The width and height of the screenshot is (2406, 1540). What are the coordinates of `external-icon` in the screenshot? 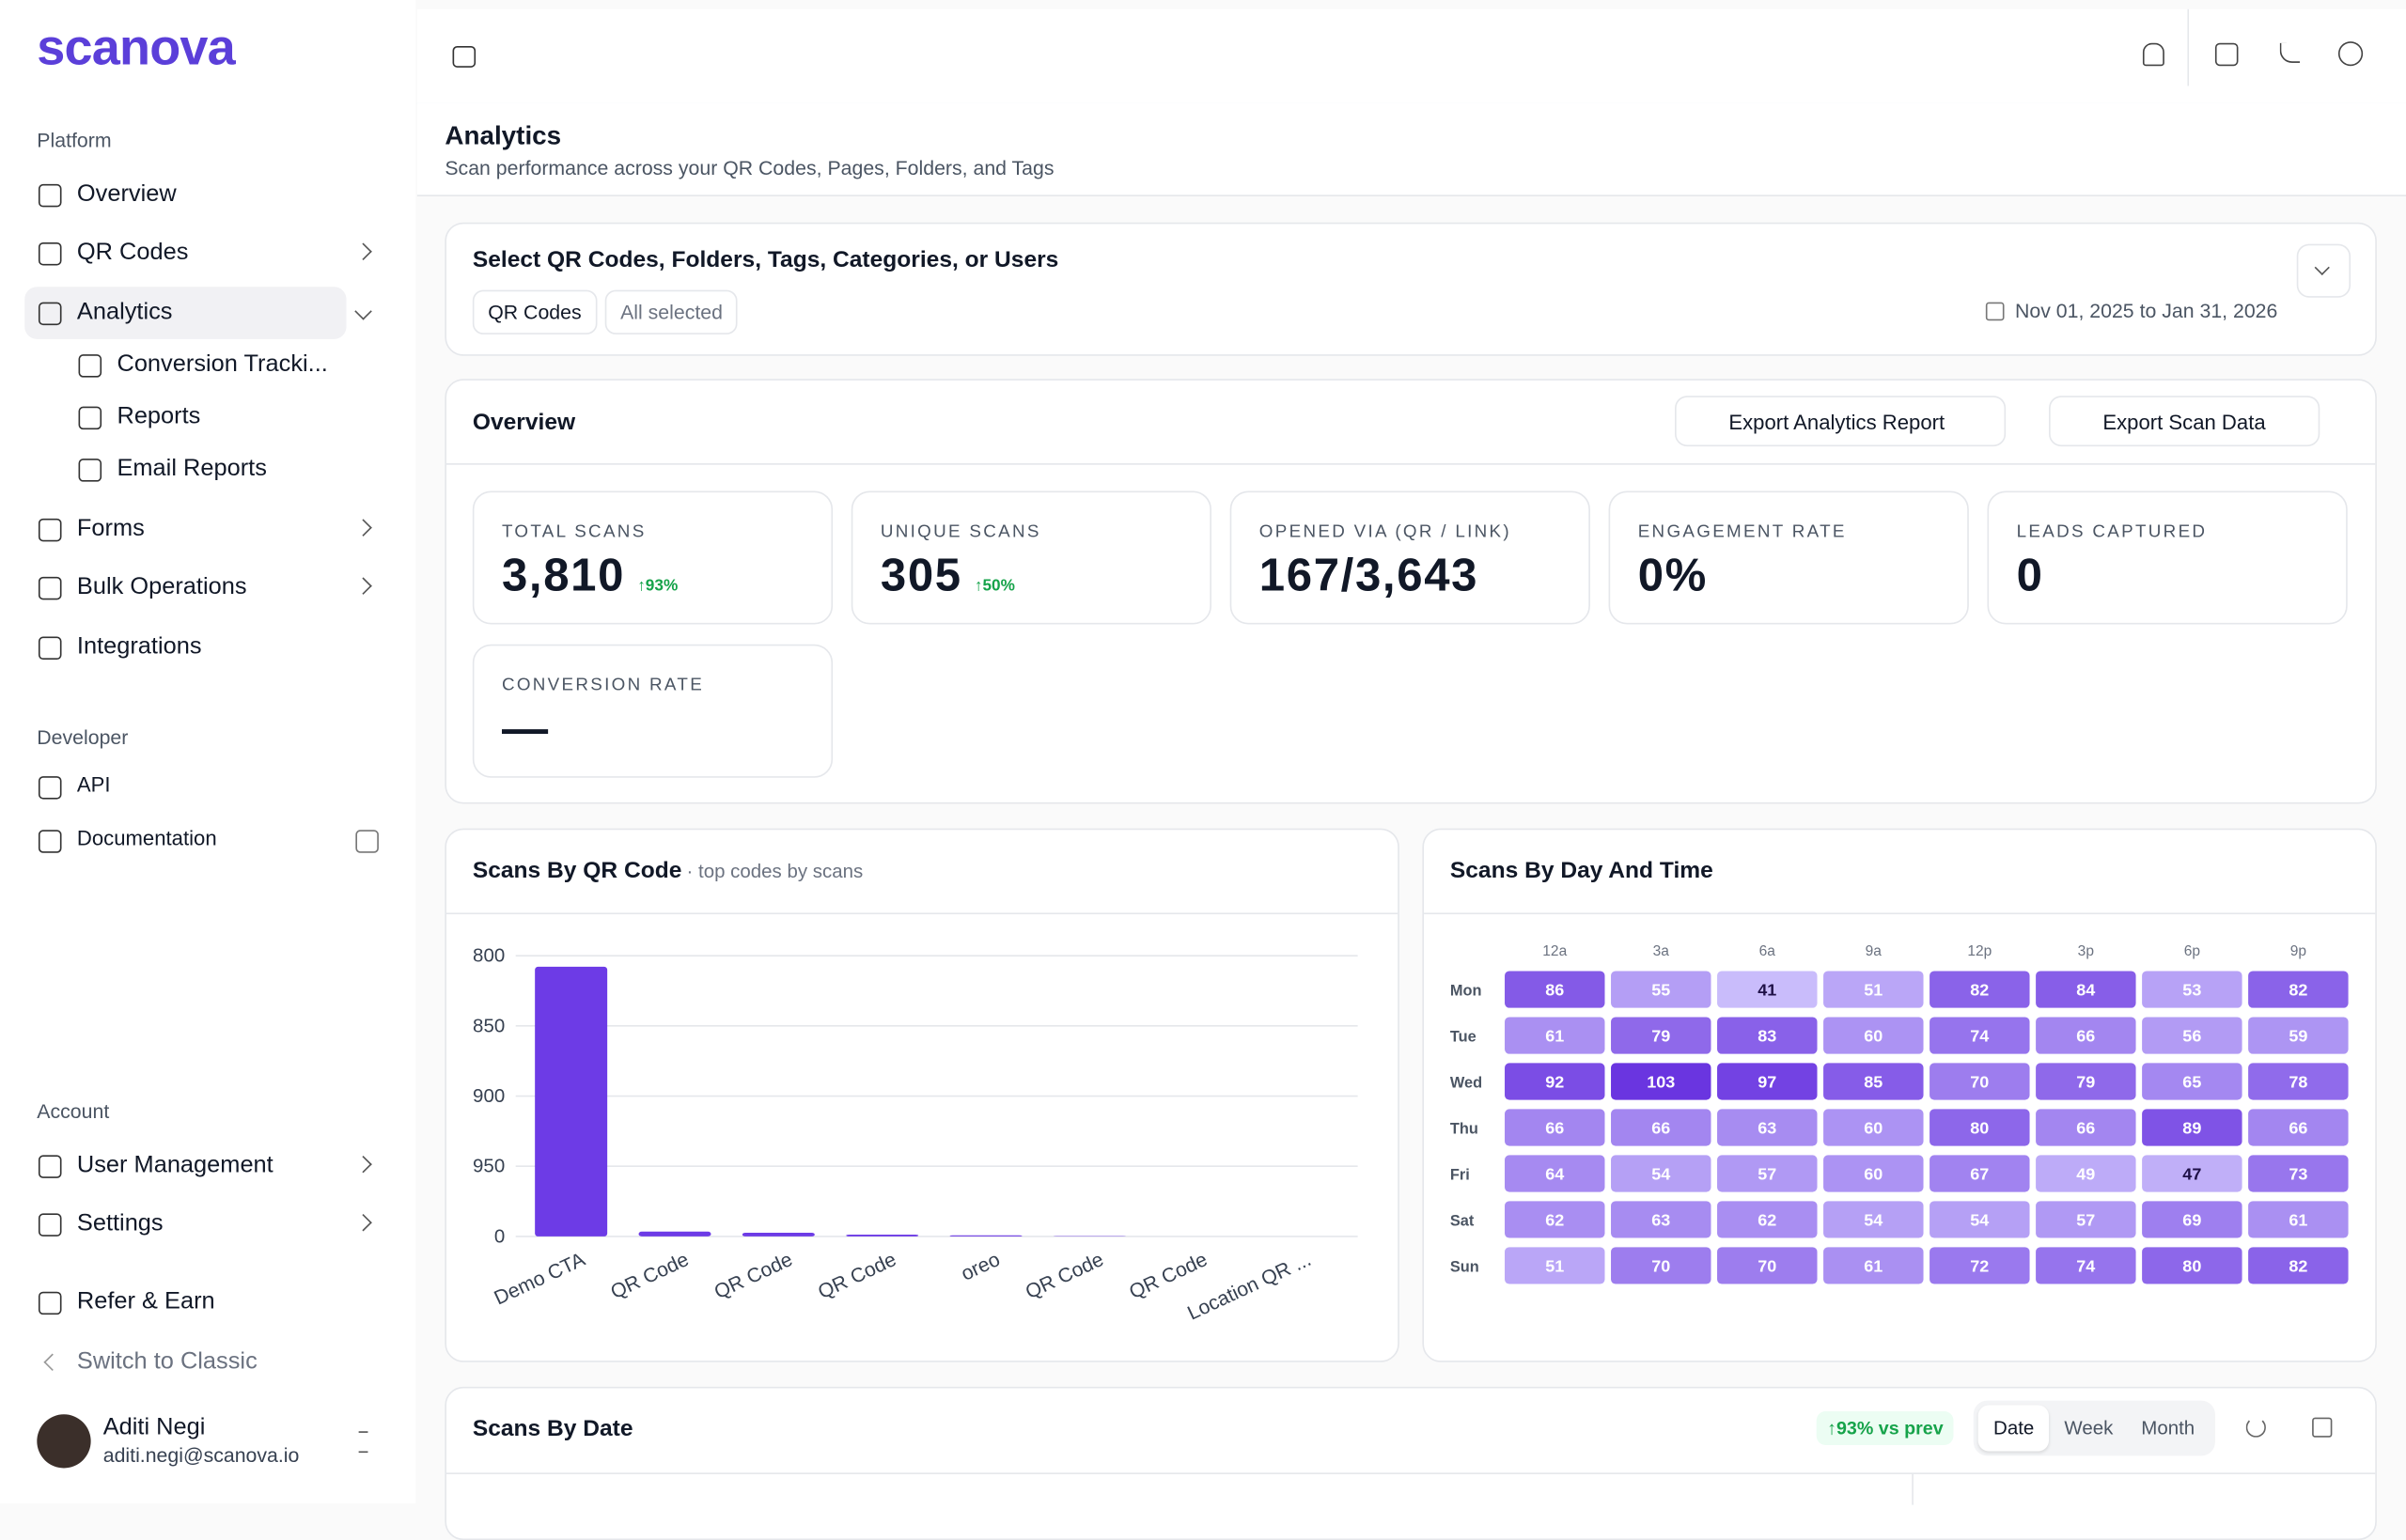 It's located at (367, 841).